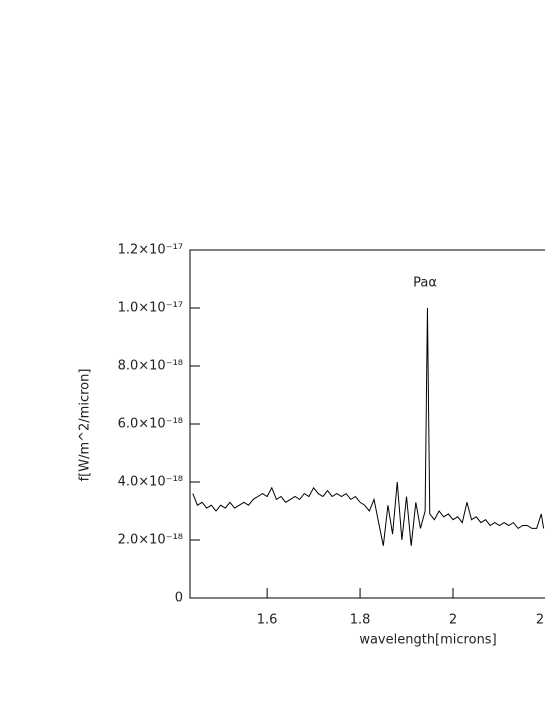  What do you see at coordinates (453, 620) in the screenshot?
I see `x-tick-label: 2` at bounding box center [453, 620].